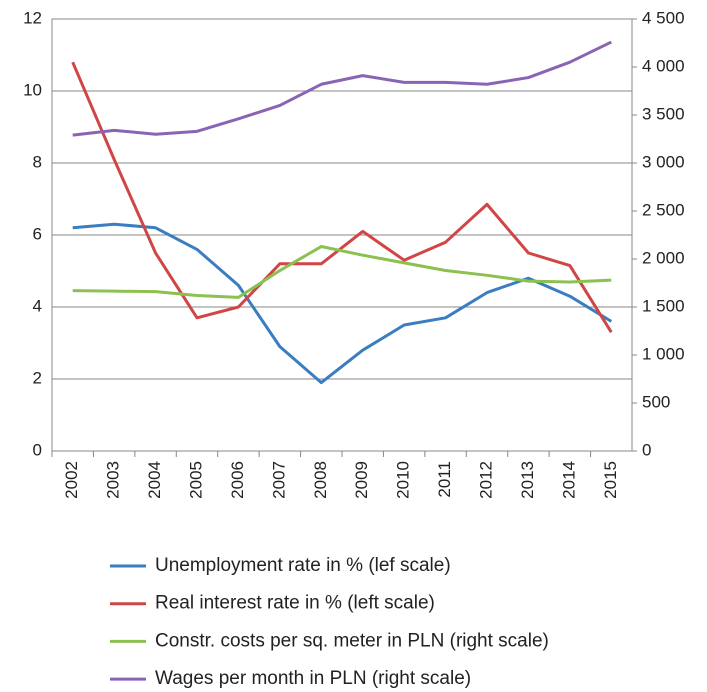 This screenshot has height=692, width=707. Describe the element at coordinates (37, 305) in the screenshot. I see `y-tick-label: 4` at that location.